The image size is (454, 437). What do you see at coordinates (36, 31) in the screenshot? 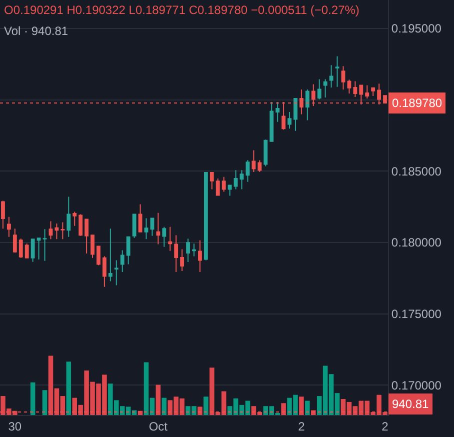
I see `annotation: Vol · 940.81` at bounding box center [36, 31].